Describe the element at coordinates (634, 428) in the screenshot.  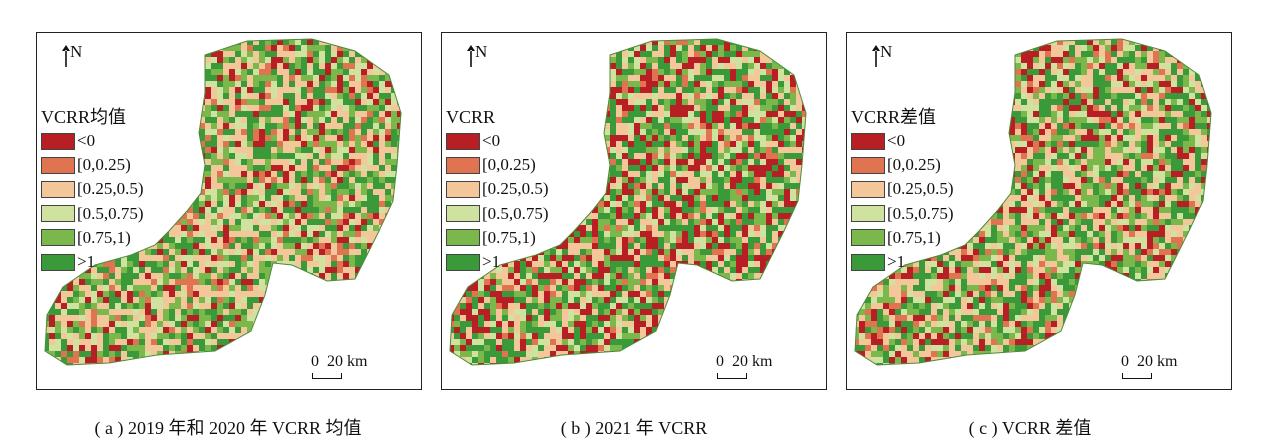
I see `caption-b: ( b ) 2021 年 VCRR` at that location.